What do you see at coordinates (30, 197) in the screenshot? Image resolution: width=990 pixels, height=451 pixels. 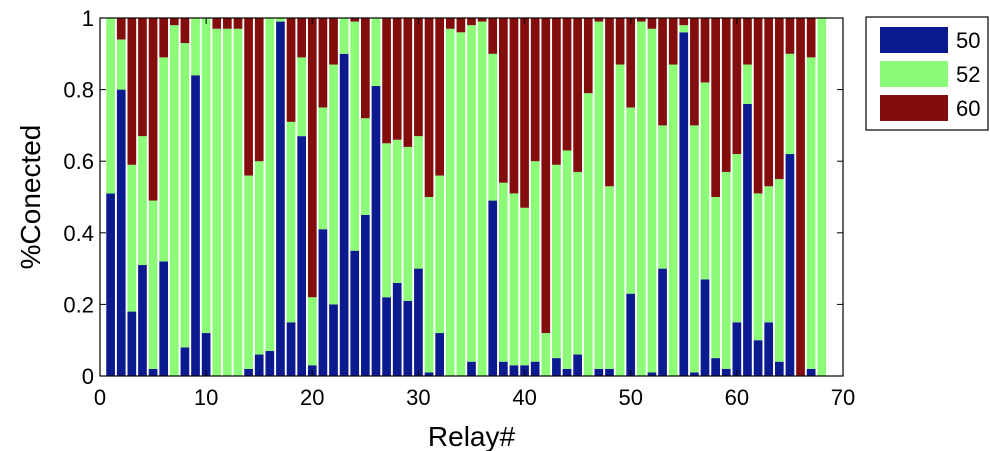 I see `y-axis-label: %Conected` at bounding box center [30, 197].